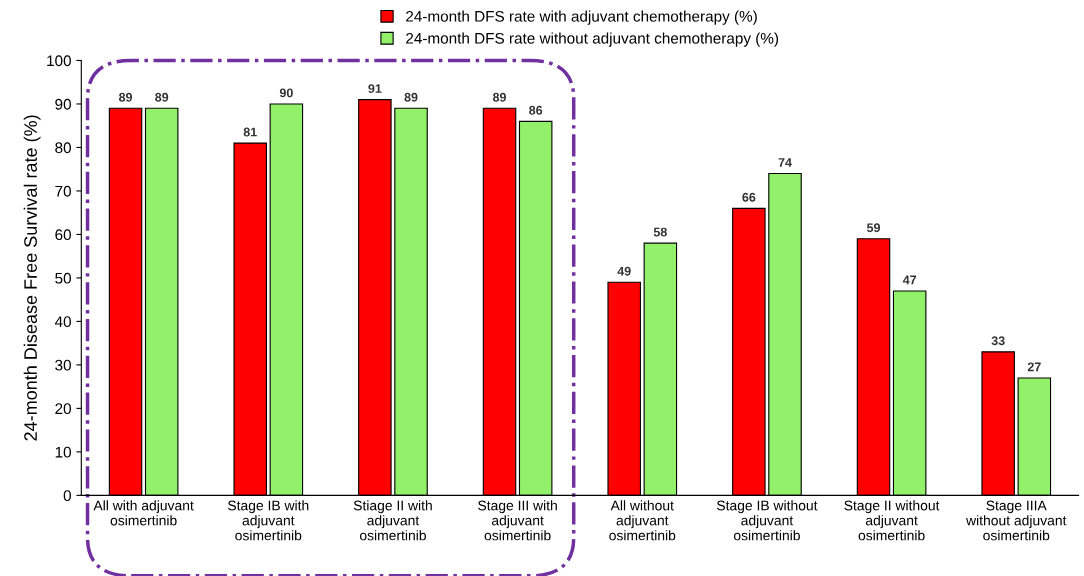  I want to click on data-label: 66, so click(749, 197).